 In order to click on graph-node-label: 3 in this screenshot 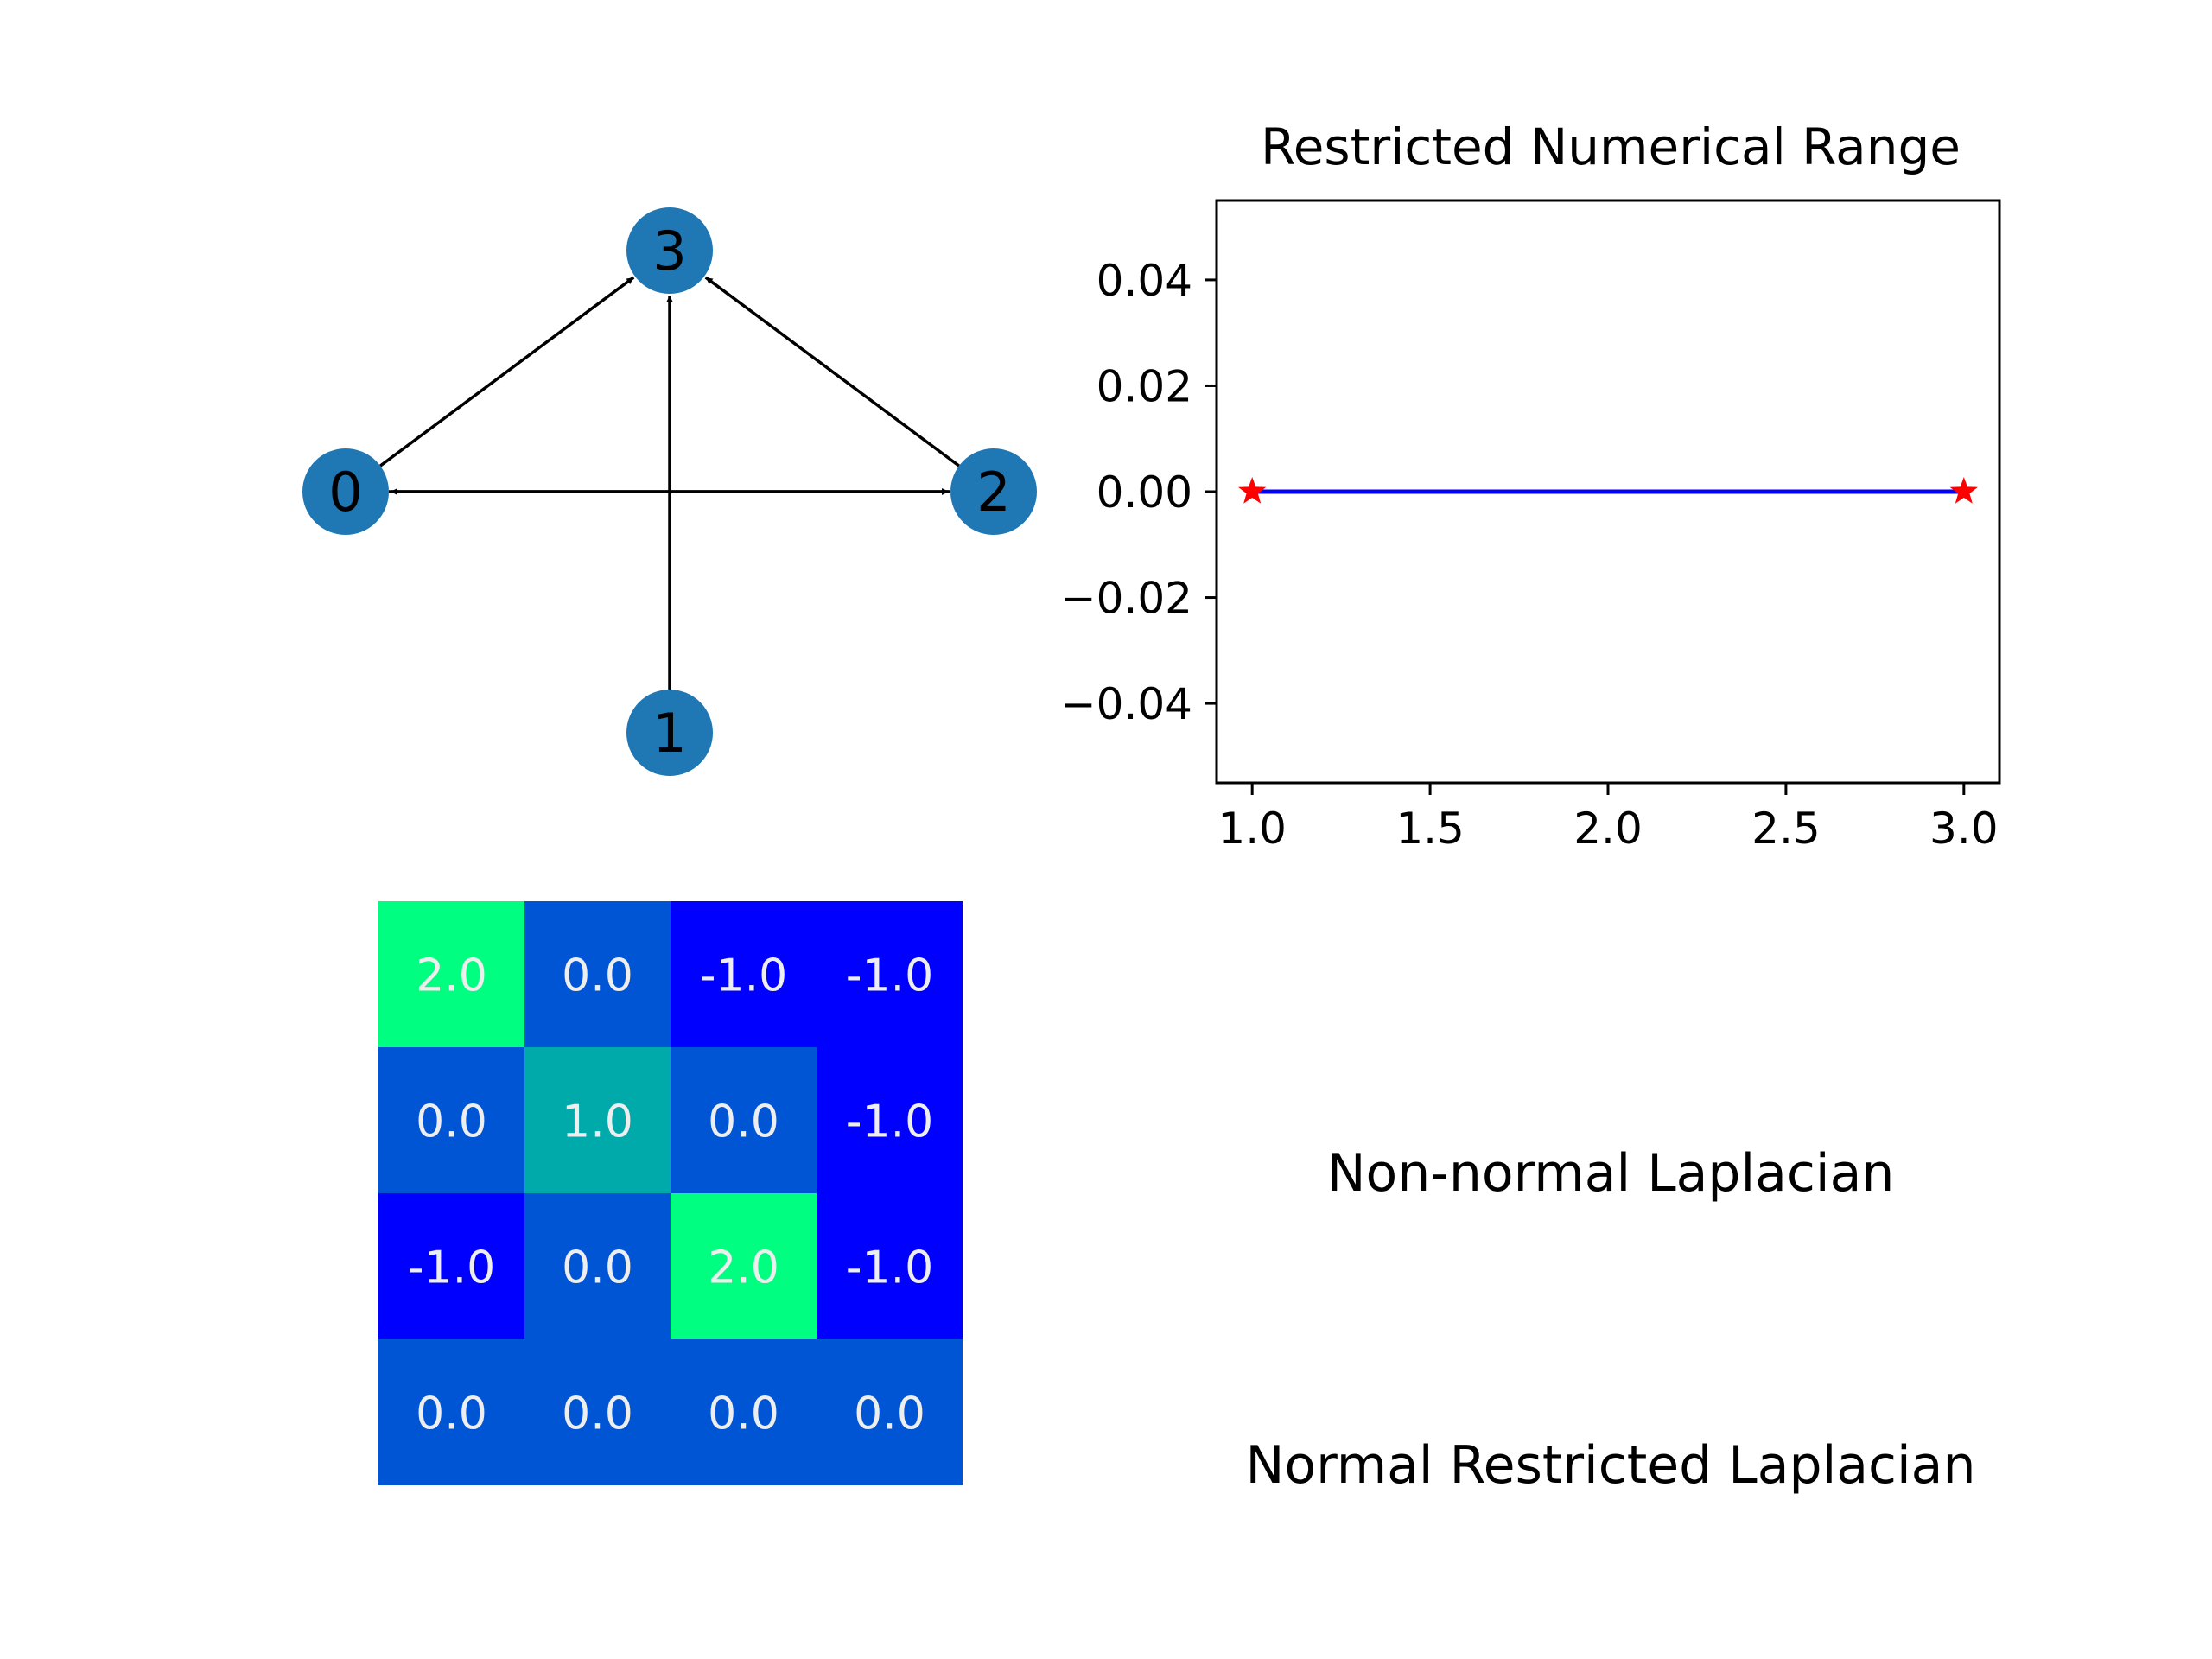, I will do `click(669, 251)`.